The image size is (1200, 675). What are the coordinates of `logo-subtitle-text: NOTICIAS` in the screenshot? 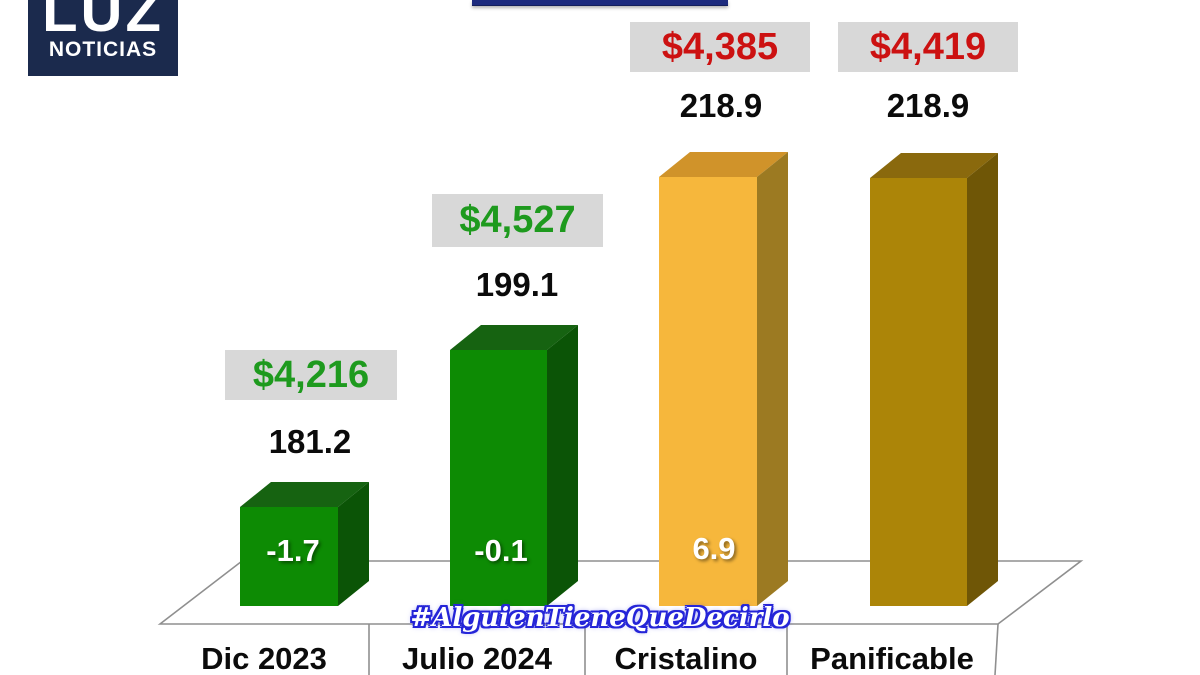 It's located at (103, 49).